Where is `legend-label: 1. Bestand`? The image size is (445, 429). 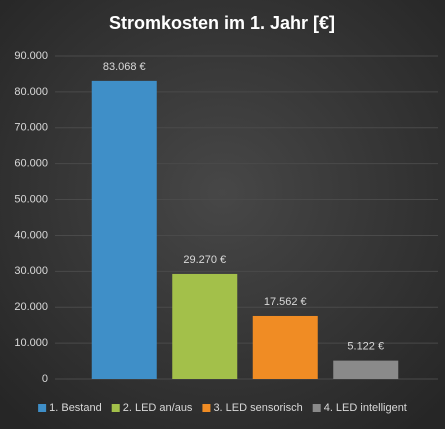
legend-label: 1. Bestand is located at coordinates (75, 408).